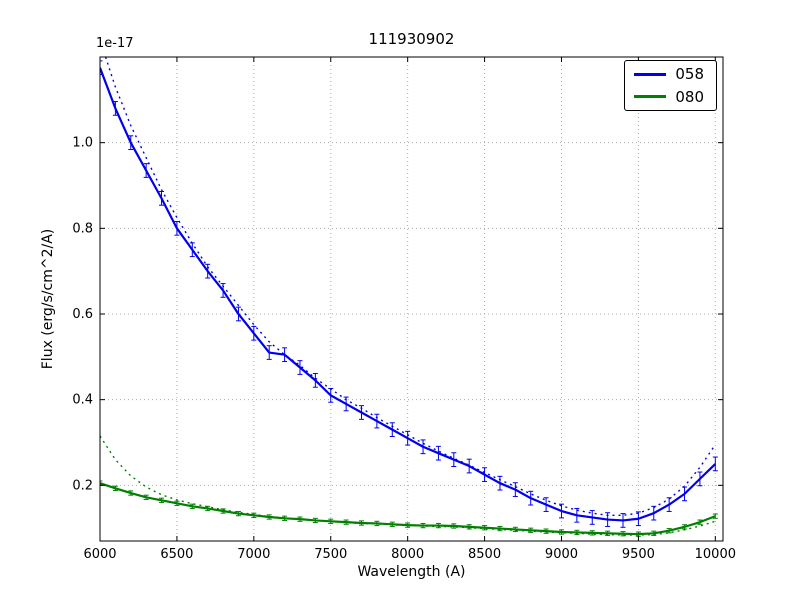 The width and height of the screenshot is (800, 600). I want to click on svg-text: 7500, so click(330, 554).